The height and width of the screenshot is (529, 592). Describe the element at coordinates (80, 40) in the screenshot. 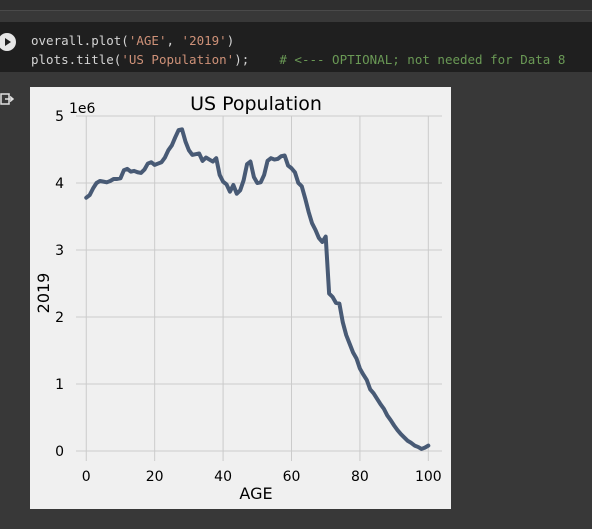

I see `code-token: overall.plot(` at that location.